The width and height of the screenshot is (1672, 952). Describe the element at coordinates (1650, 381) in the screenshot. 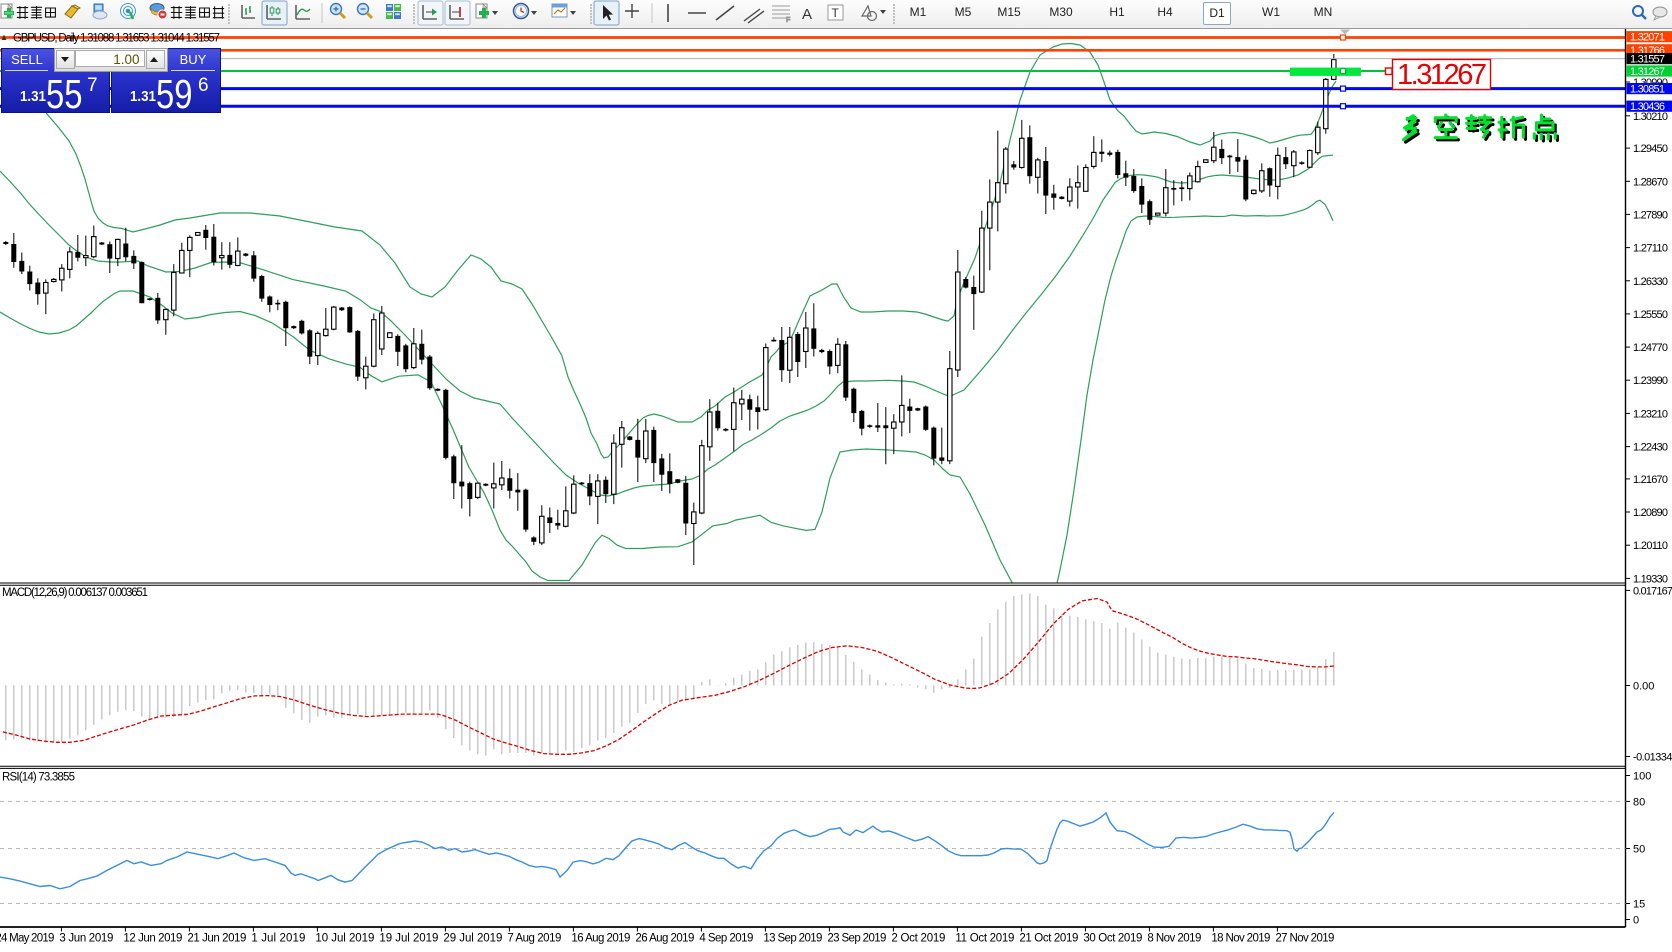

I see `svg-text: 1.23990` at that location.